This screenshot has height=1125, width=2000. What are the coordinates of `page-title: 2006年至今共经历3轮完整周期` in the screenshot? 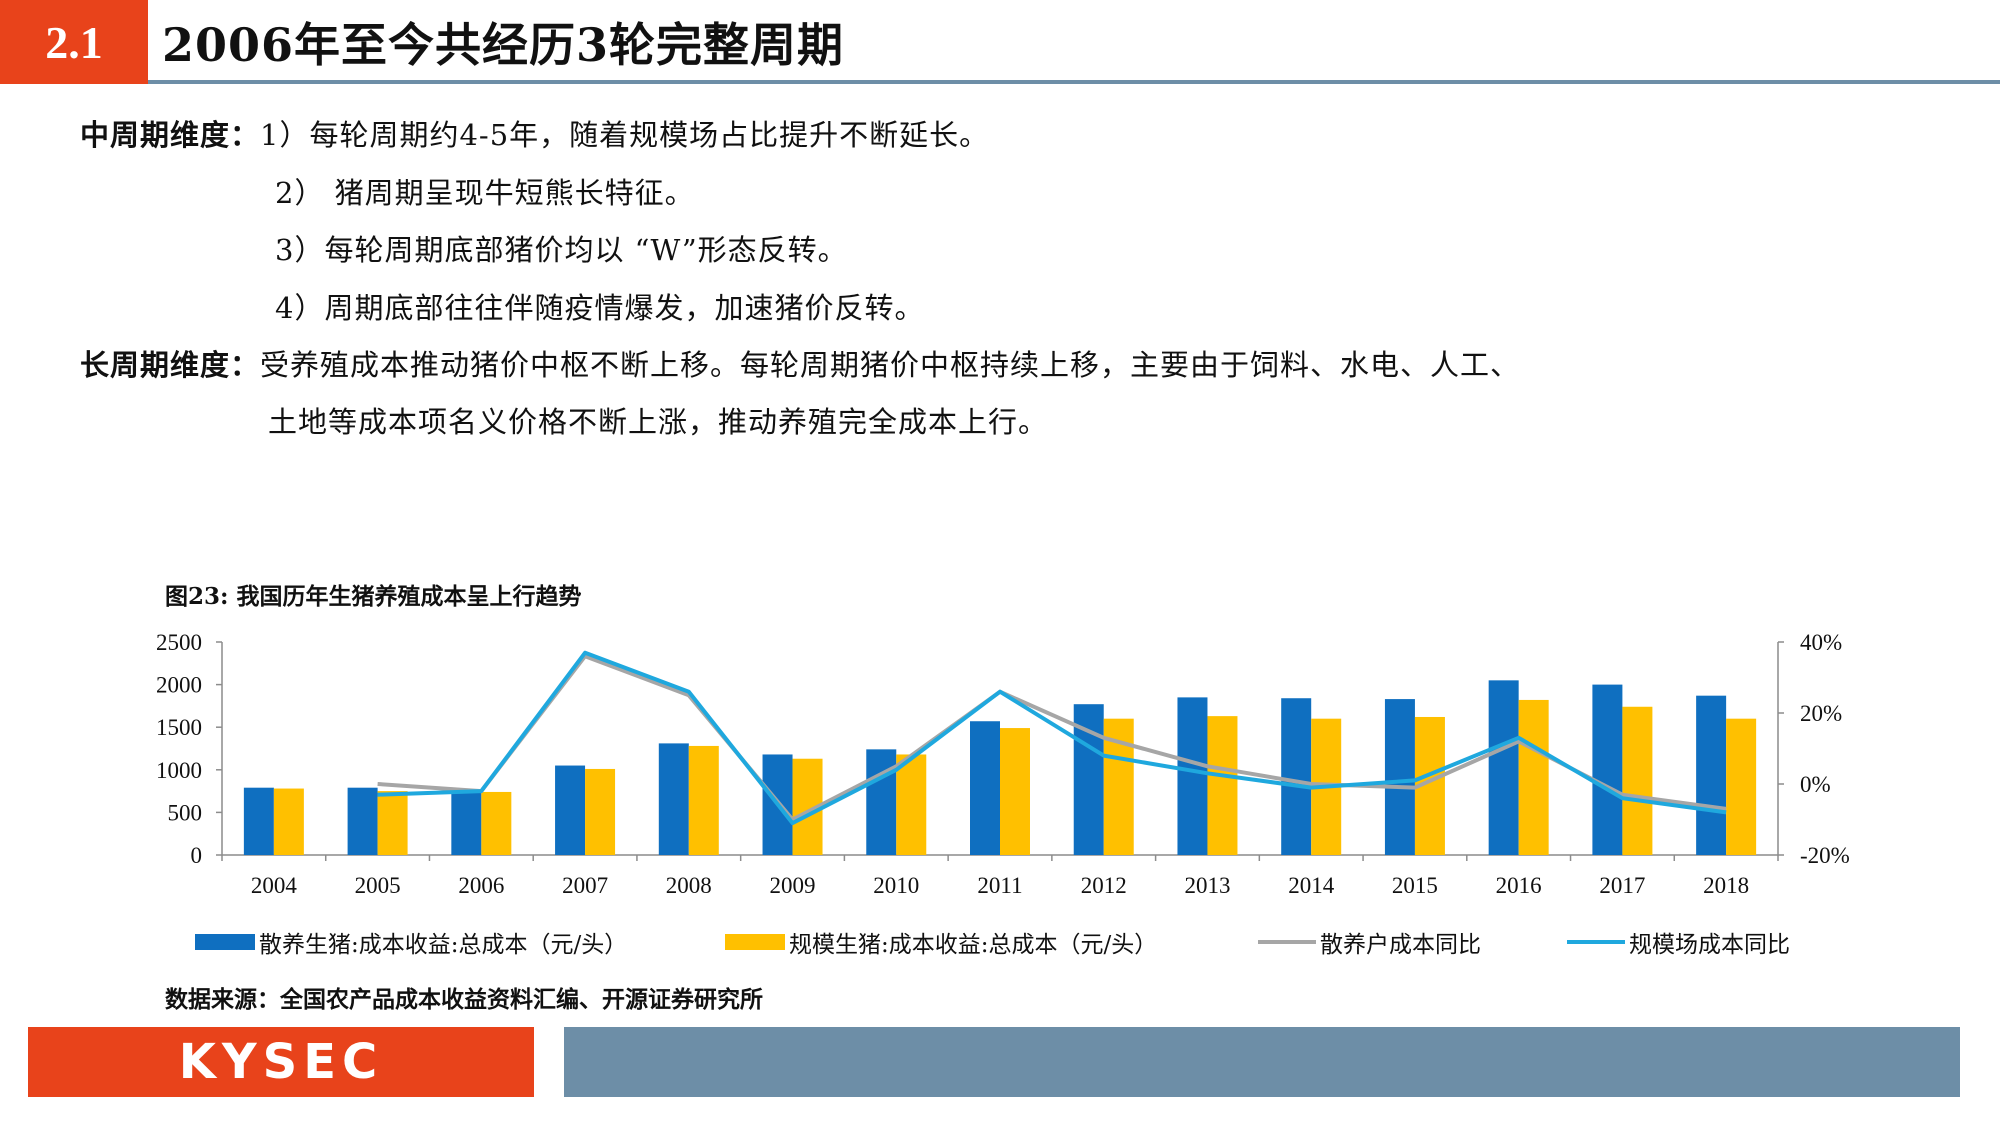 It's located at (503, 45).